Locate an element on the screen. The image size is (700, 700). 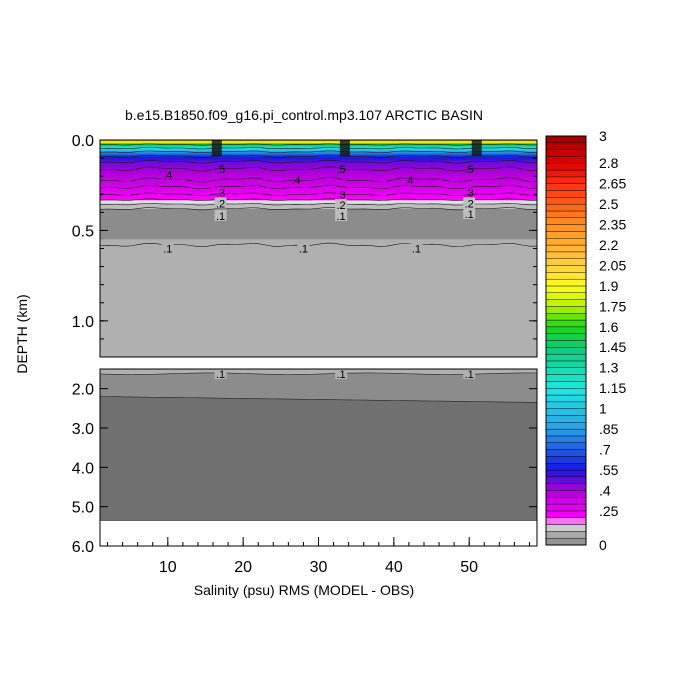
x-tick-label: 50 is located at coordinates (469, 567).